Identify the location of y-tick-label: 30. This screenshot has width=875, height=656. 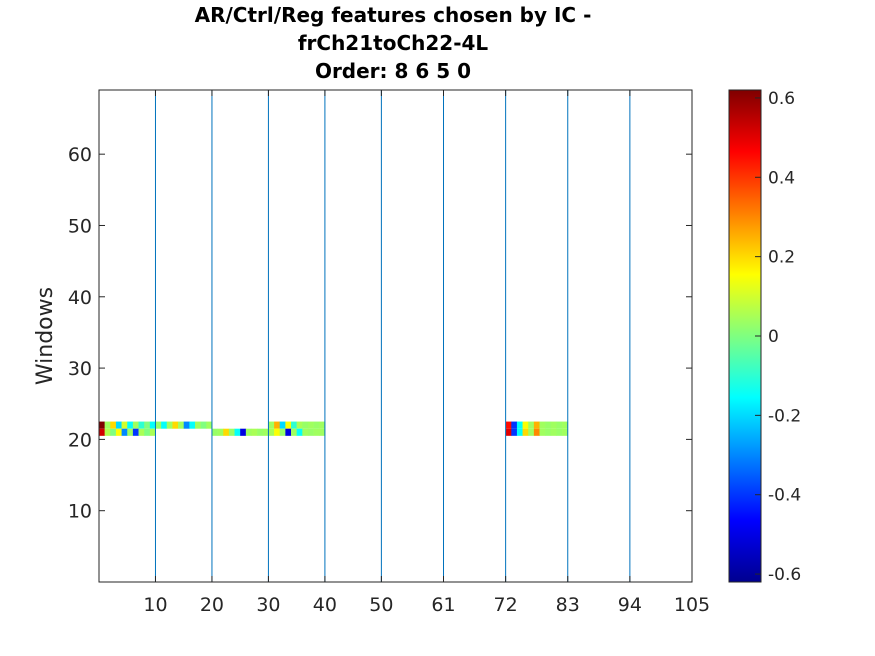
(80, 369).